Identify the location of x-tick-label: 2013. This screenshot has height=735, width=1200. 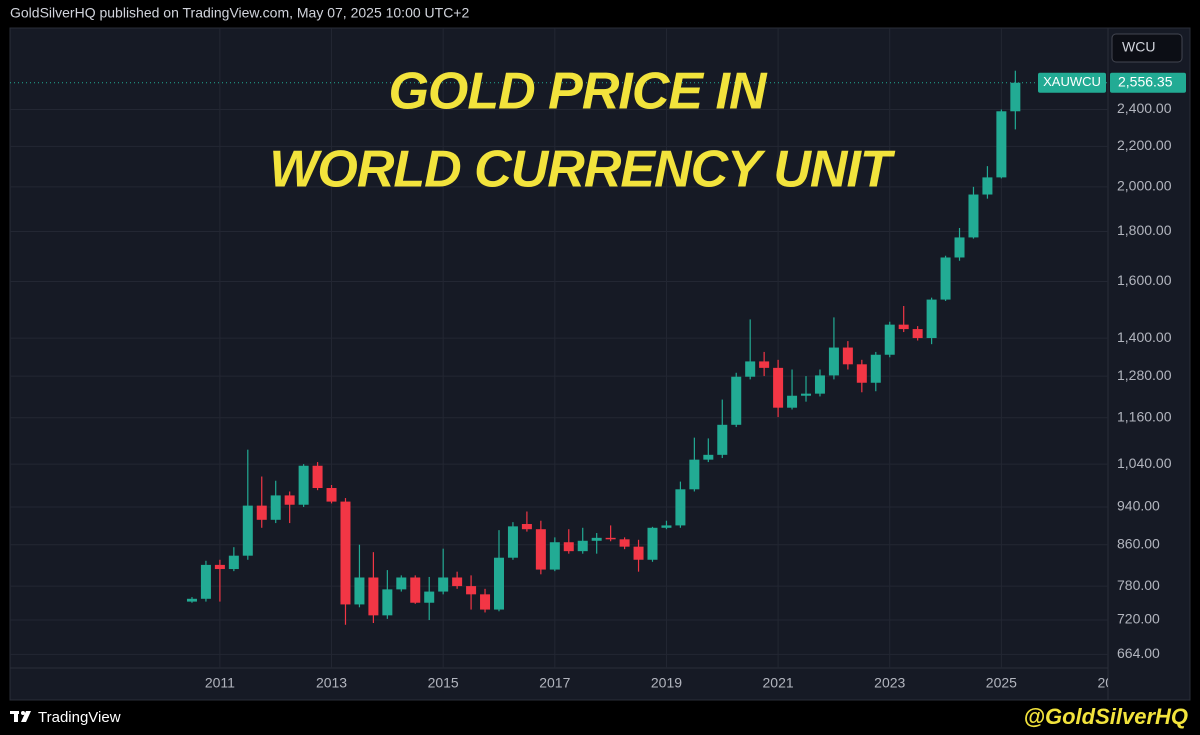
(331, 683).